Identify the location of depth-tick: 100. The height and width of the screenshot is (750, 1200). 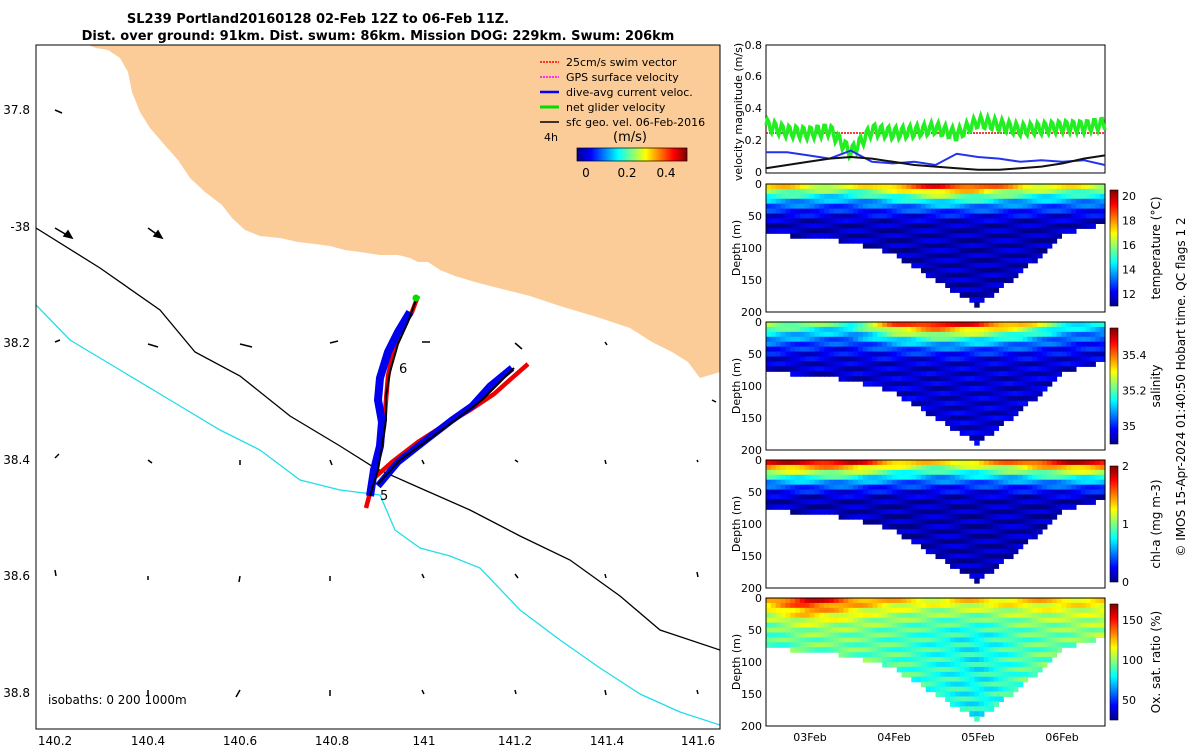
(751, 524).